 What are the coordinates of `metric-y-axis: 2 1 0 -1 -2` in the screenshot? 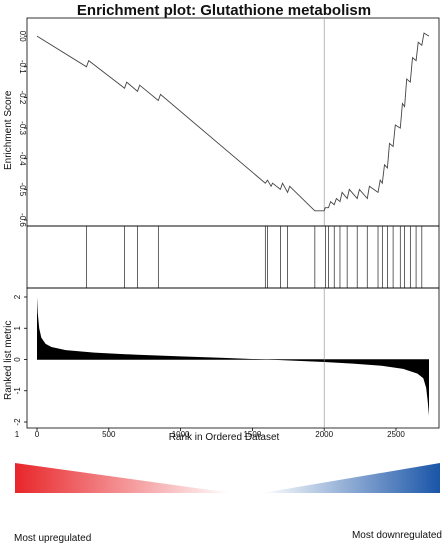 It's located at (20, 360).